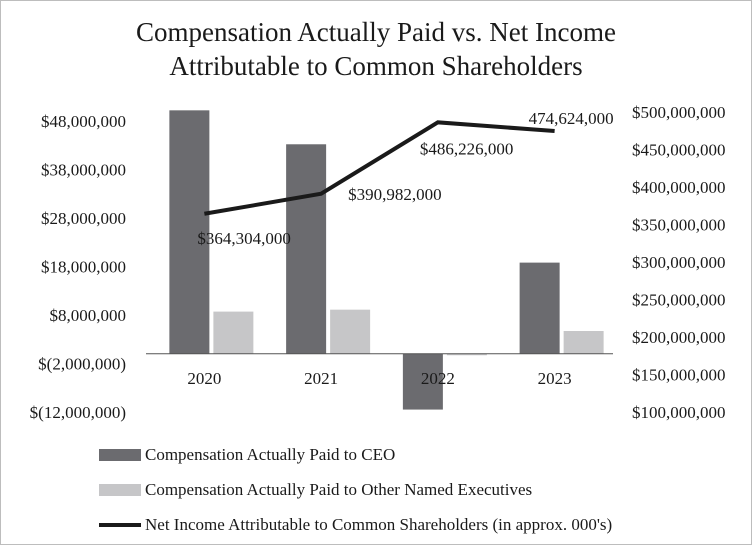 This screenshot has height=545, width=752. I want to click on right-axis-tick-label: $400,000,000, so click(679, 187).